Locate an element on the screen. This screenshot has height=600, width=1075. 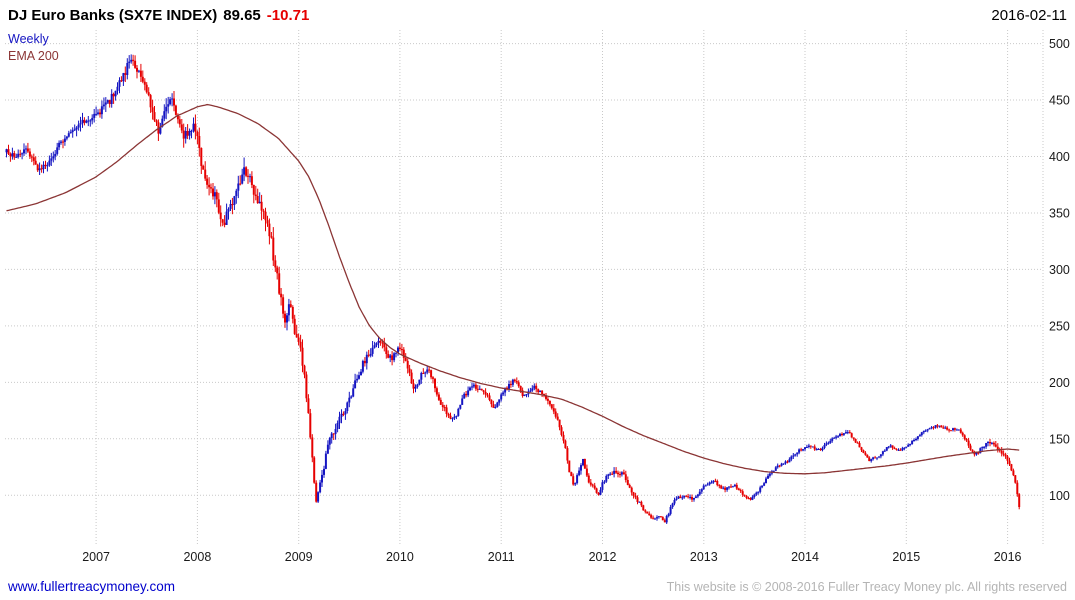
site-link: www.fullertreacymoney.com is located at coordinates (92, 586).